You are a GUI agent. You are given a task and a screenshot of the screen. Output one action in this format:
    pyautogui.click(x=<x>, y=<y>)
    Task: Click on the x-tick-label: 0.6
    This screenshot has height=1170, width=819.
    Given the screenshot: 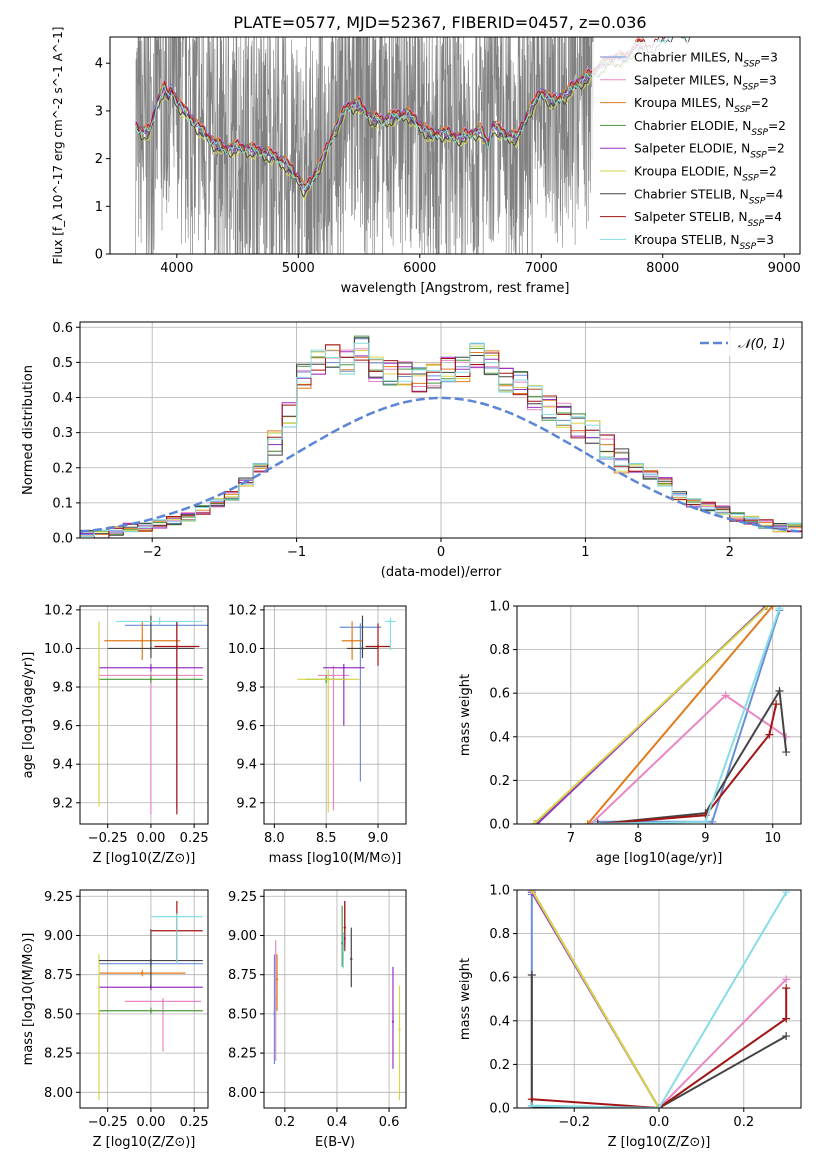 What is the action you would take?
    pyautogui.click(x=389, y=1122)
    